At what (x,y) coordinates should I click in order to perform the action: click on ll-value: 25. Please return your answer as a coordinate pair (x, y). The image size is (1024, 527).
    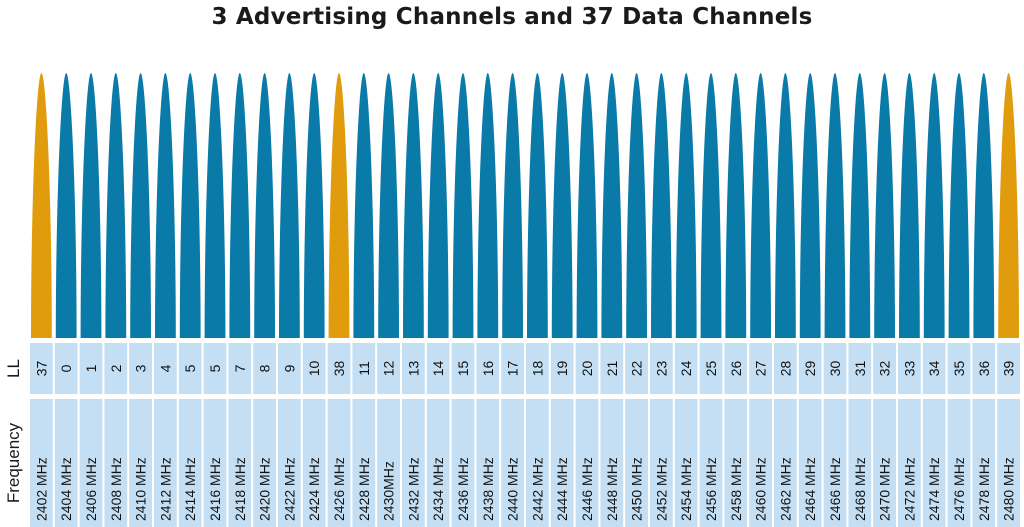
    Looking at the image, I should click on (711, 369).